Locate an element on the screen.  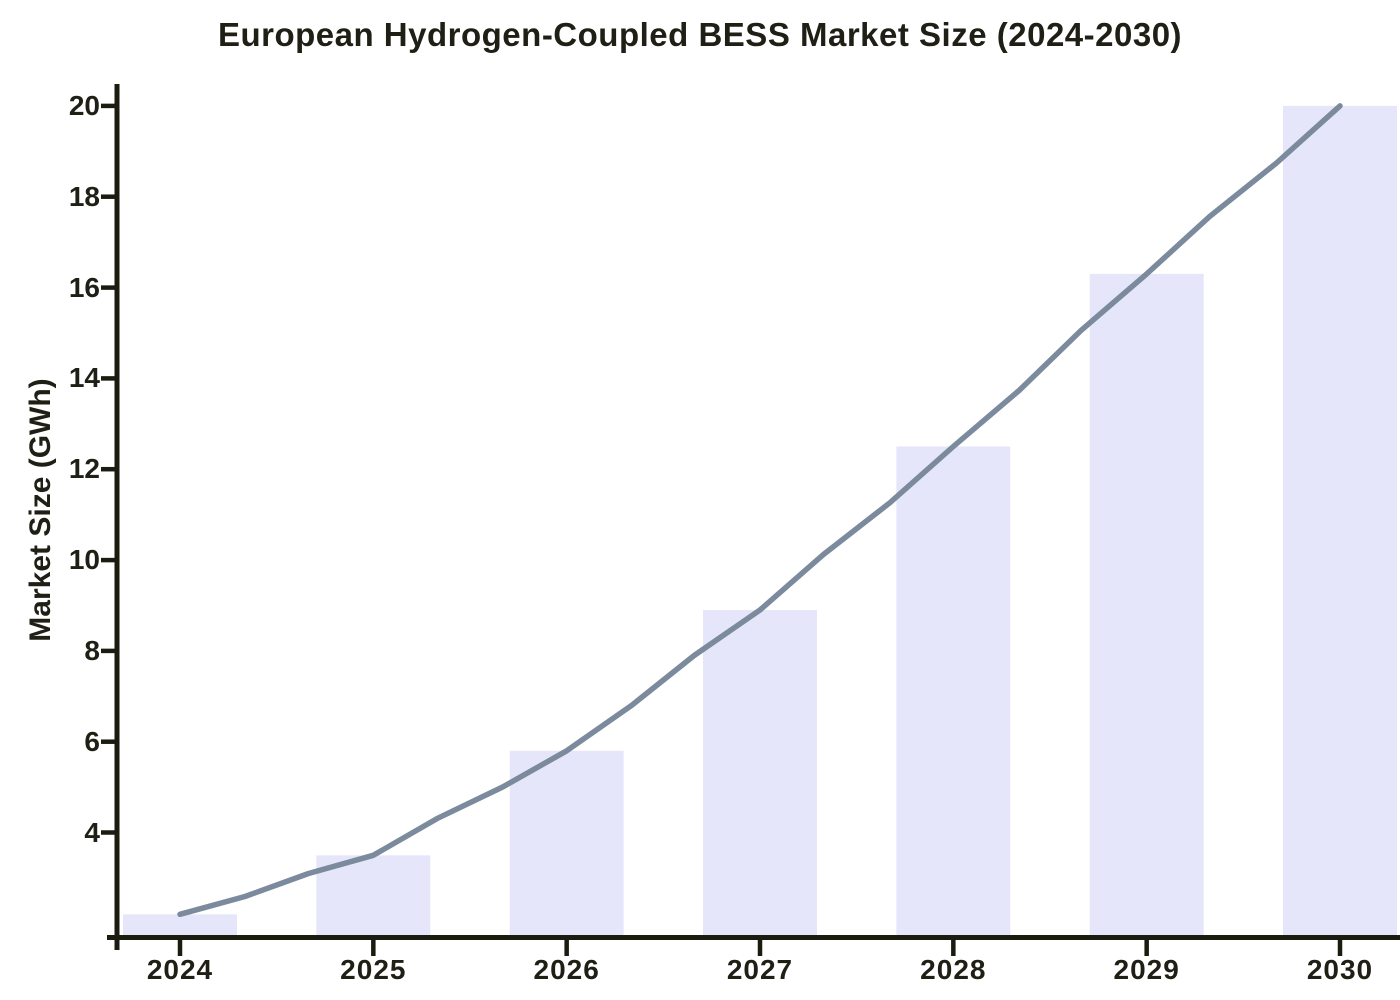
y-axis-title: Market Size (GWh) is located at coordinates (40, 510).